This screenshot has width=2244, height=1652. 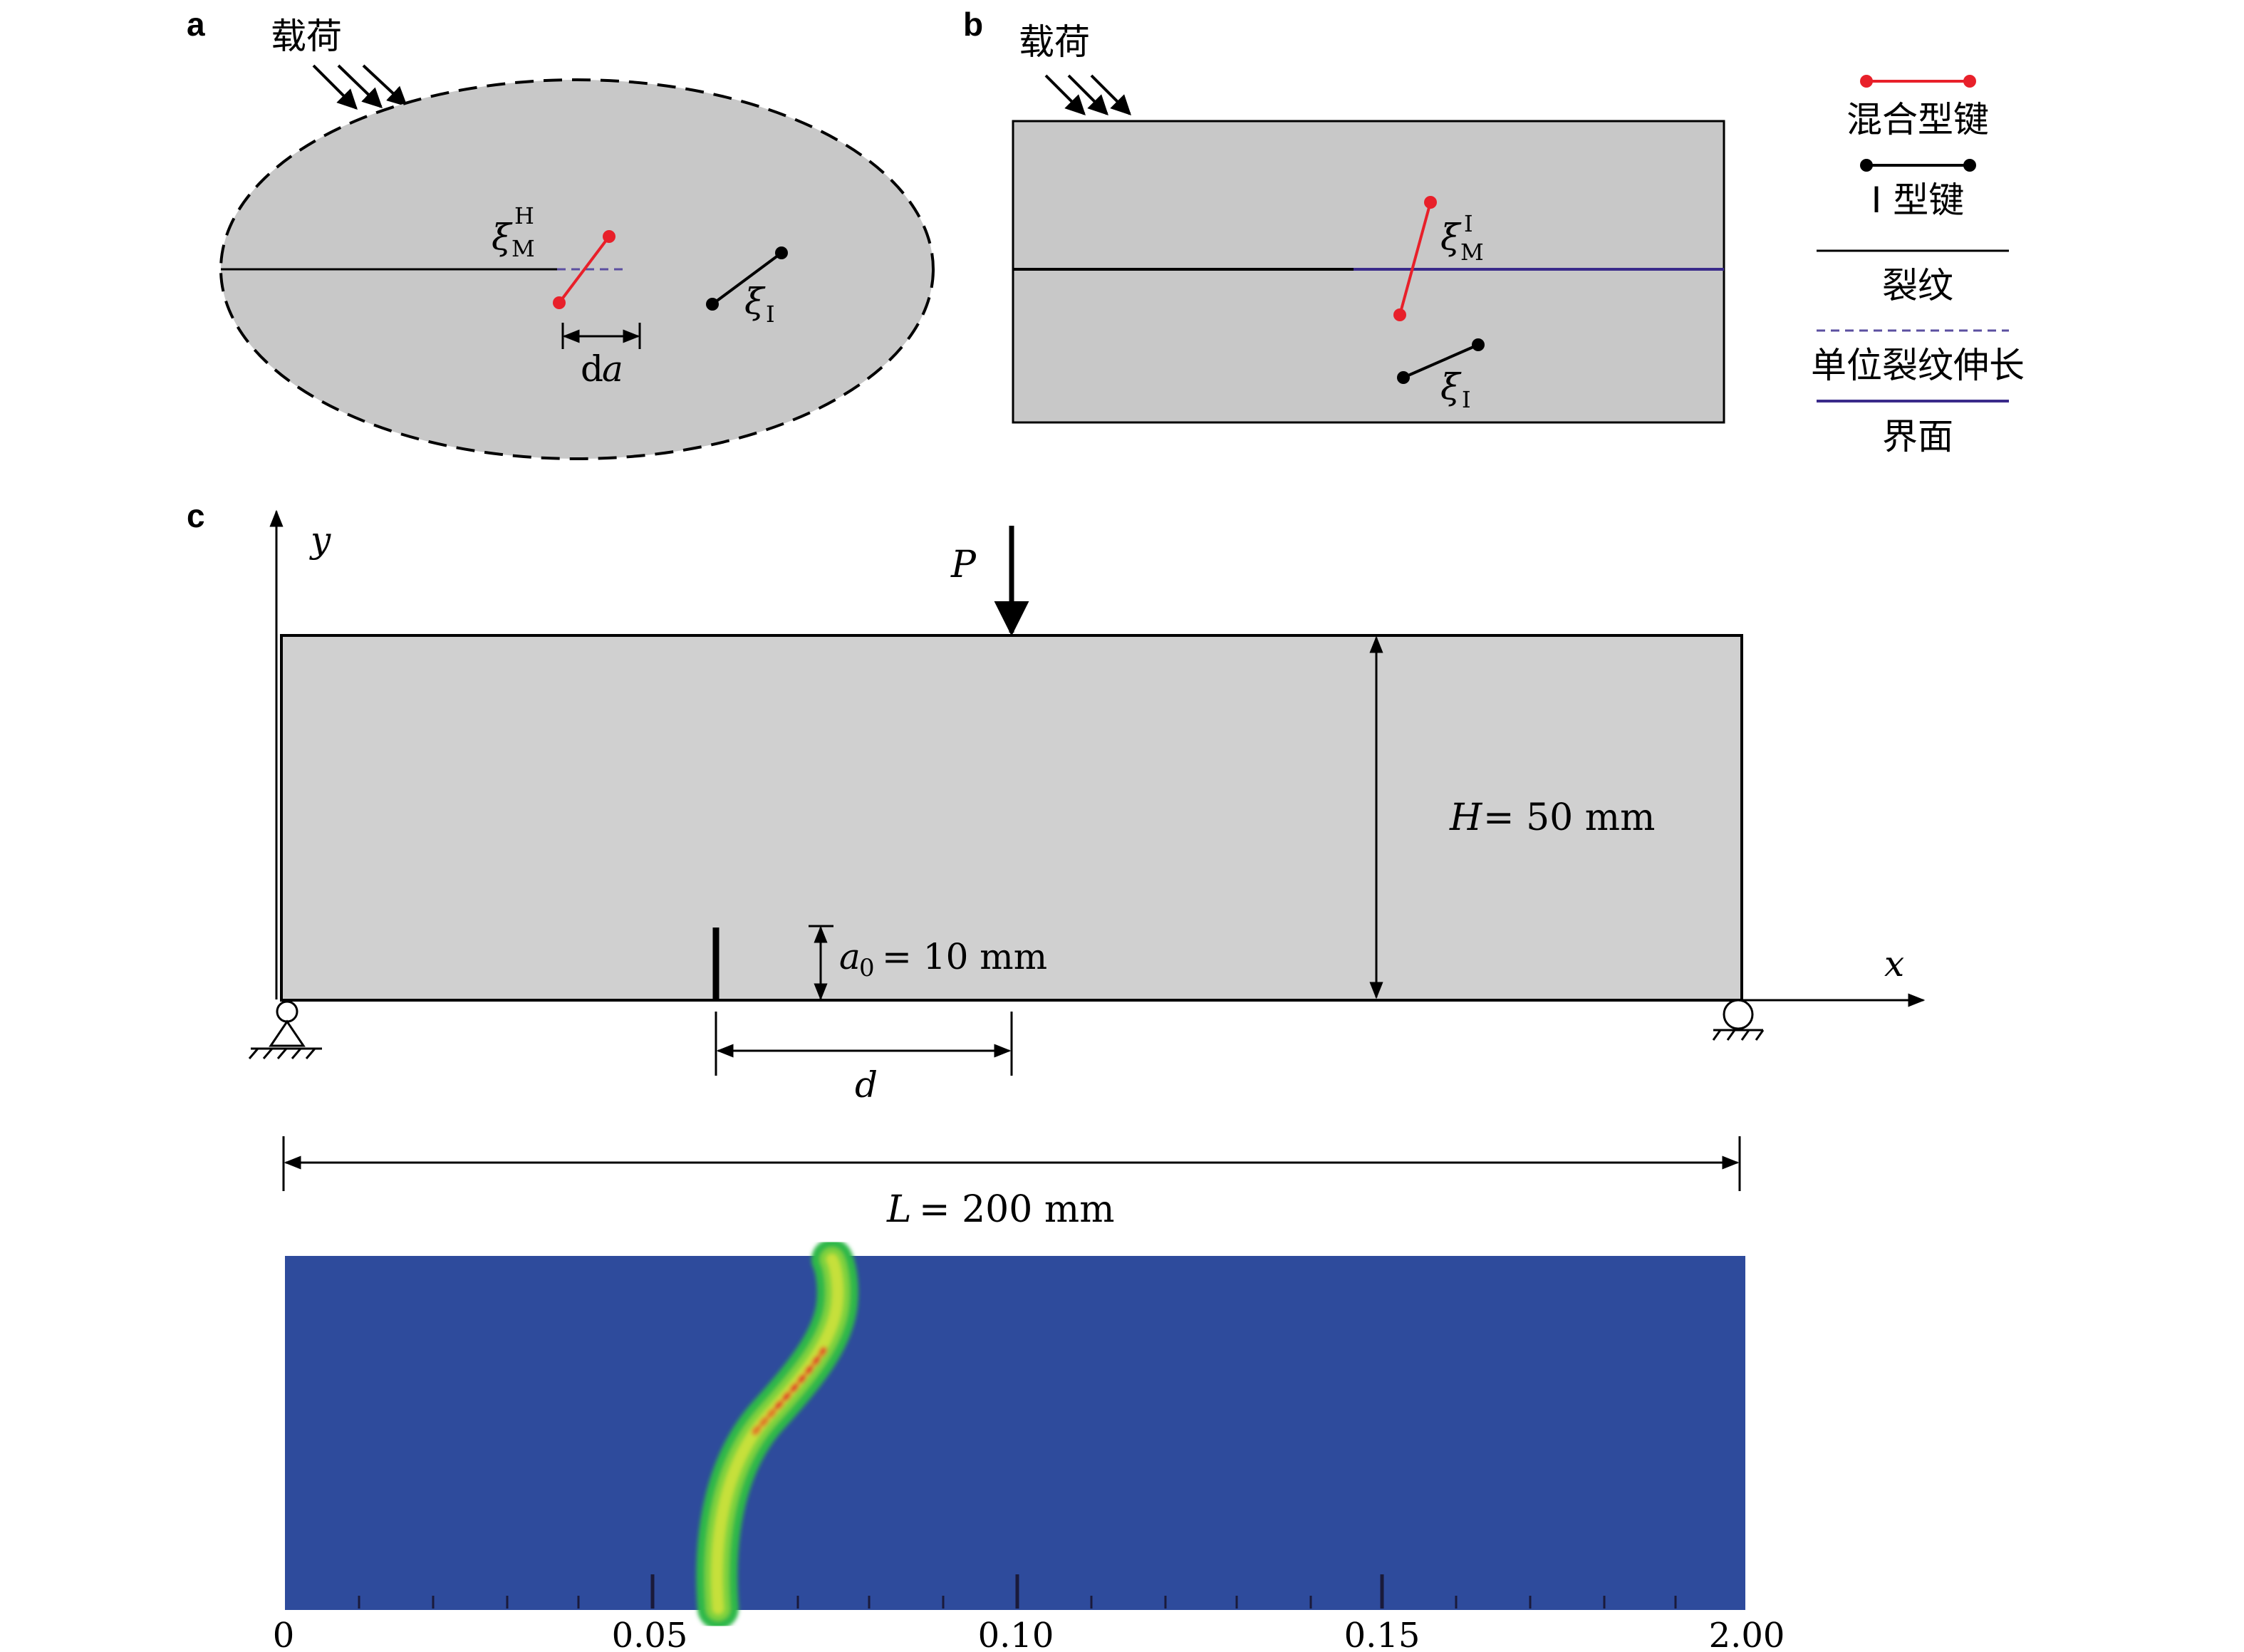 I want to click on mixed-bond-a, so click(x=584, y=269).